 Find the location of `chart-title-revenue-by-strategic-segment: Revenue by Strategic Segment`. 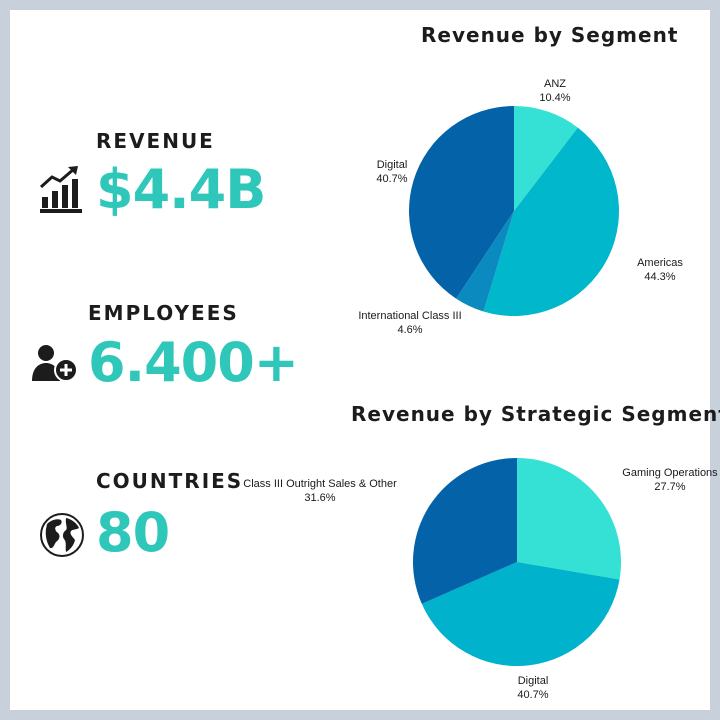

chart-title-revenue-by-strategic-segment: Revenue by Strategic Segment is located at coordinates (535, 414).